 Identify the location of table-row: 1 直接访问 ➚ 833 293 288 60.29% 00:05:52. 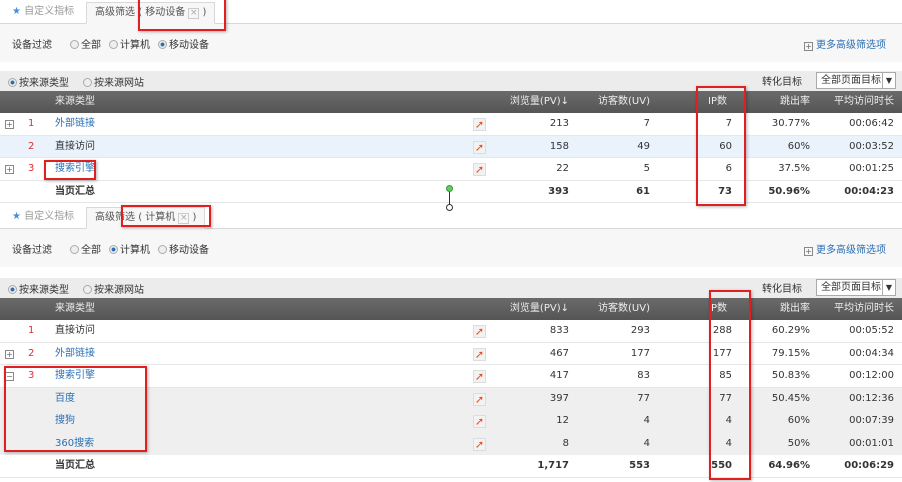
(451, 331).